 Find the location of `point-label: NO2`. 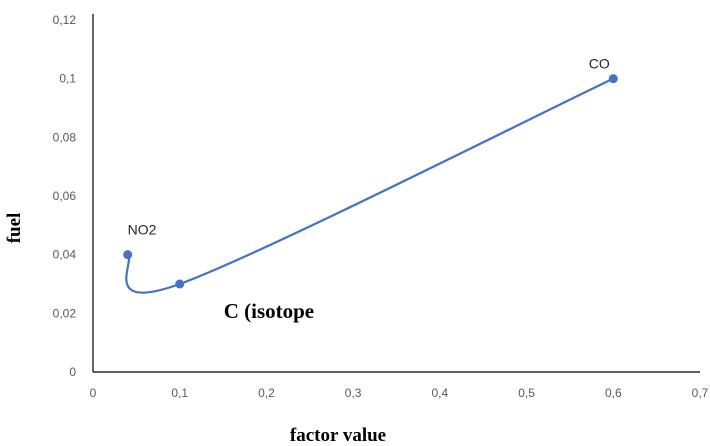

point-label: NO2 is located at coordinates (142, 230).